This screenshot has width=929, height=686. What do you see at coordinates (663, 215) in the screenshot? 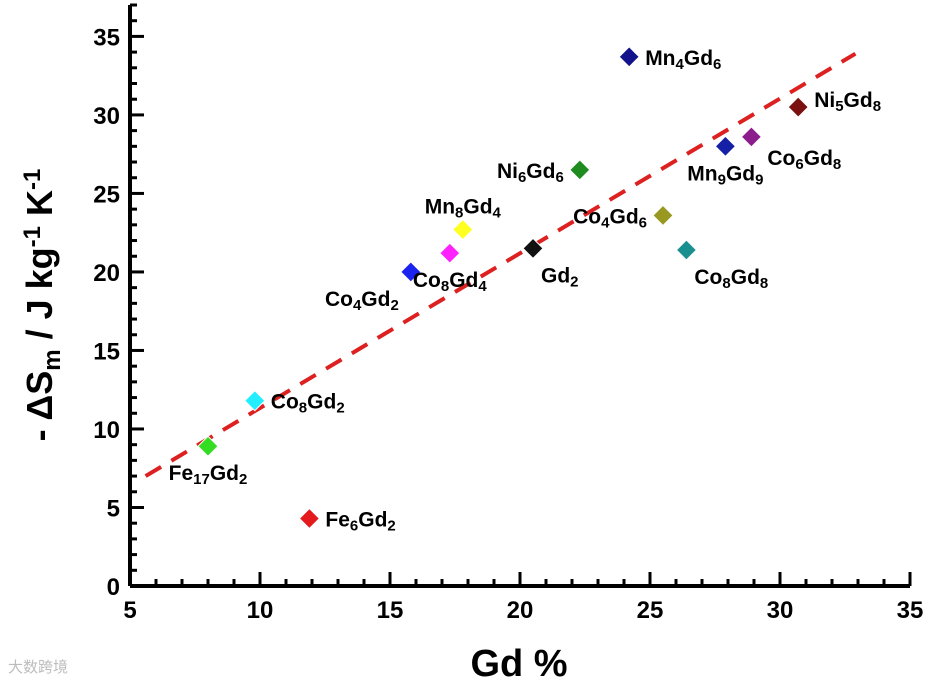
I see `data-point-co4gd6` at bounding box center [663, 215].